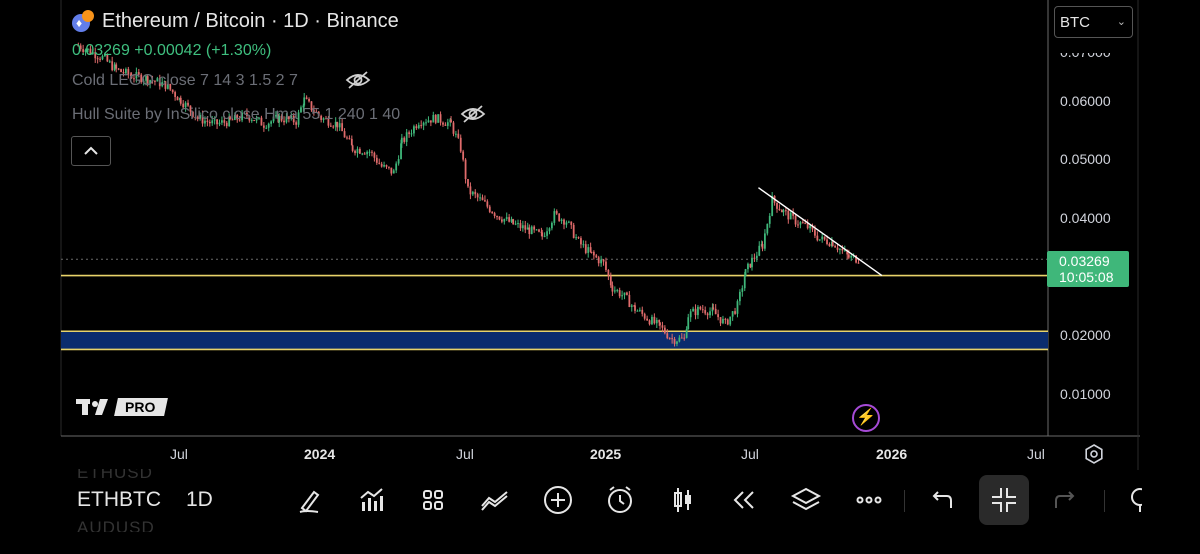 The width and height of the screenshot is (1200, 554). What do you see at coordinates (620, 500) in the screenshot?
I see `alarm-icon` at bounding box center [620, 500].